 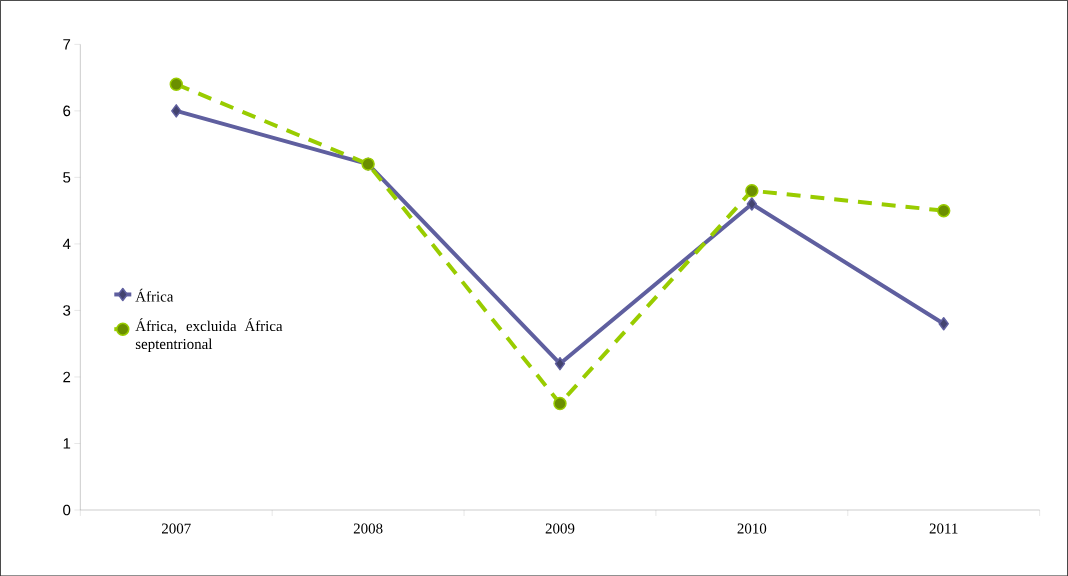 What do you see at coordinates (67, 377) in the screenshot?
I see `y-tick-label: 2` at bounding box center [67, 377].